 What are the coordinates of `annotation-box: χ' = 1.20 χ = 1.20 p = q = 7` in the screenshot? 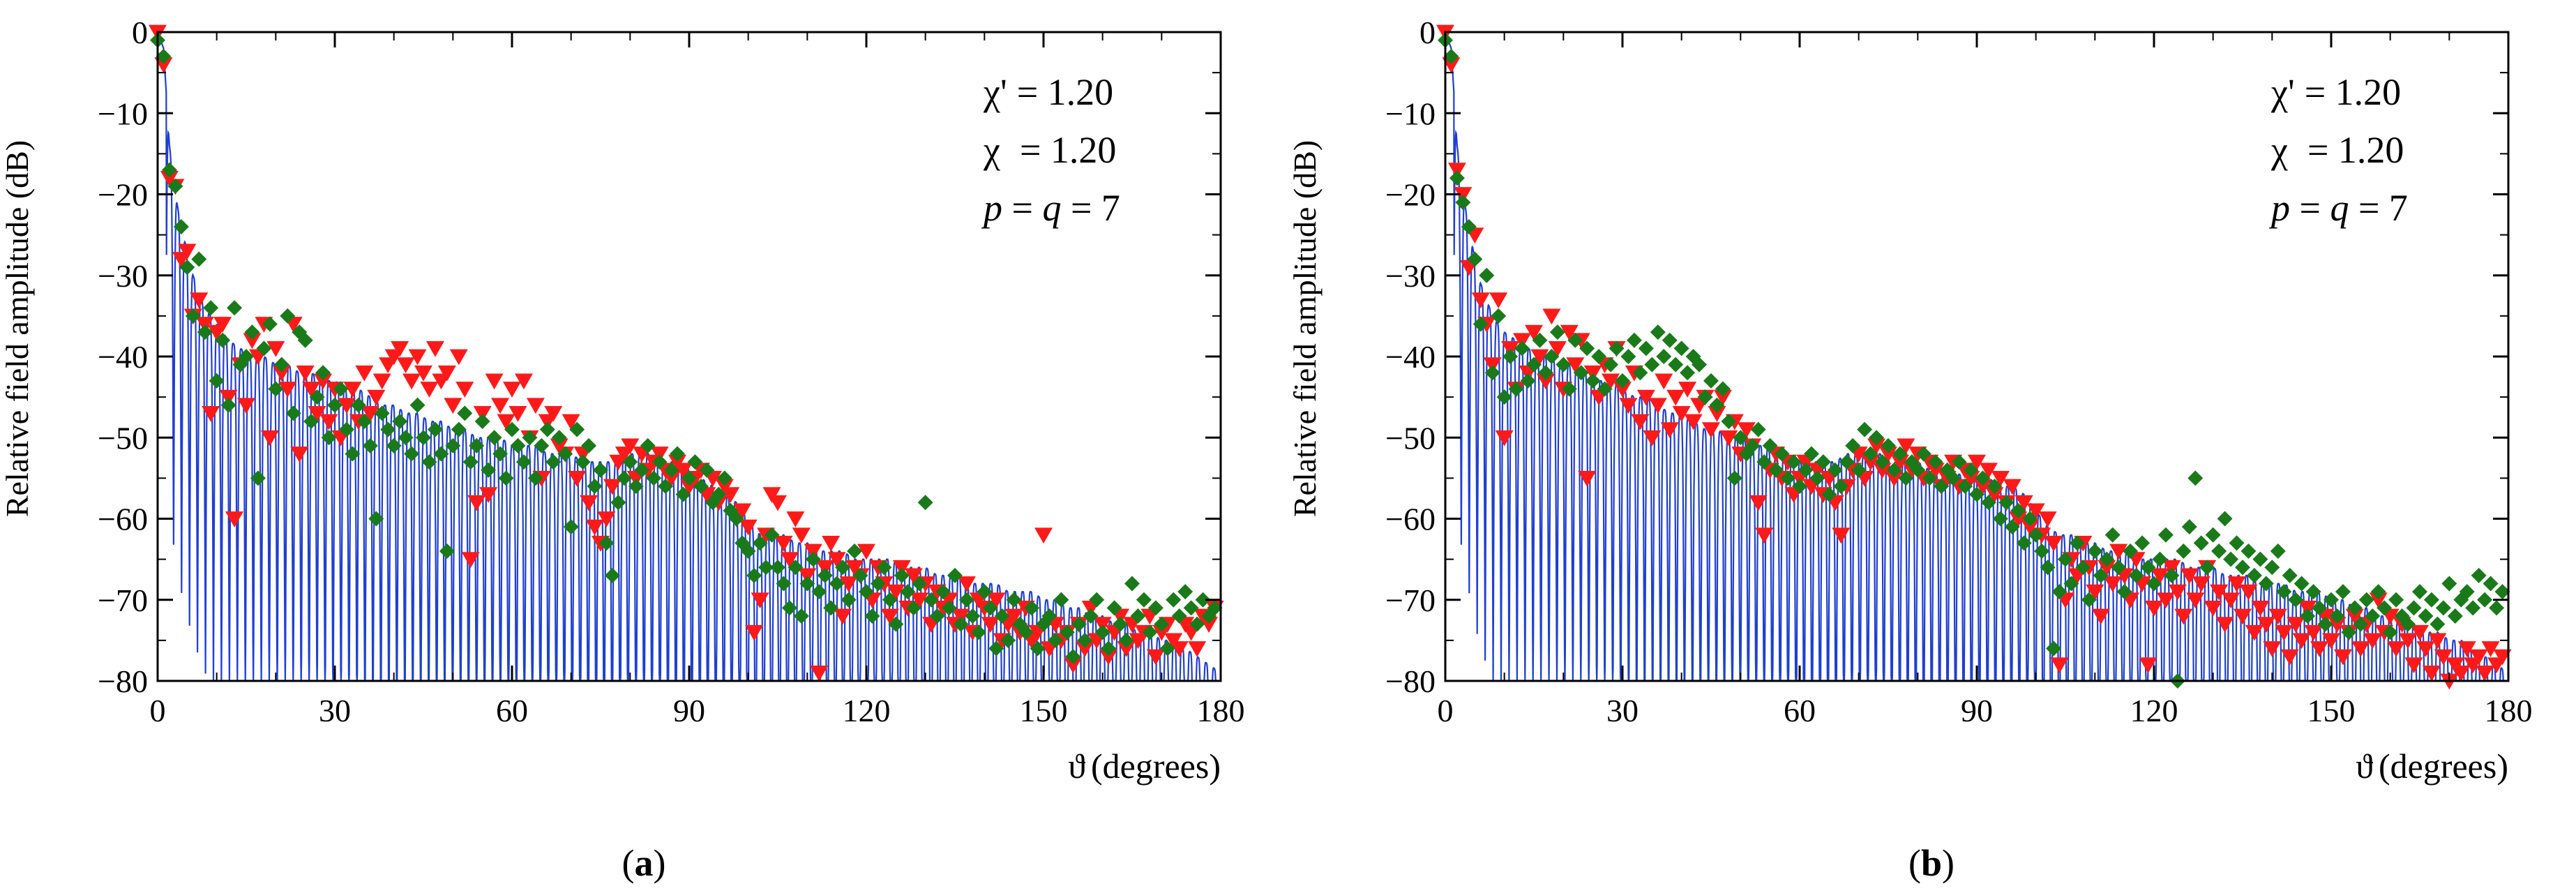 It's located at (2338, 150).